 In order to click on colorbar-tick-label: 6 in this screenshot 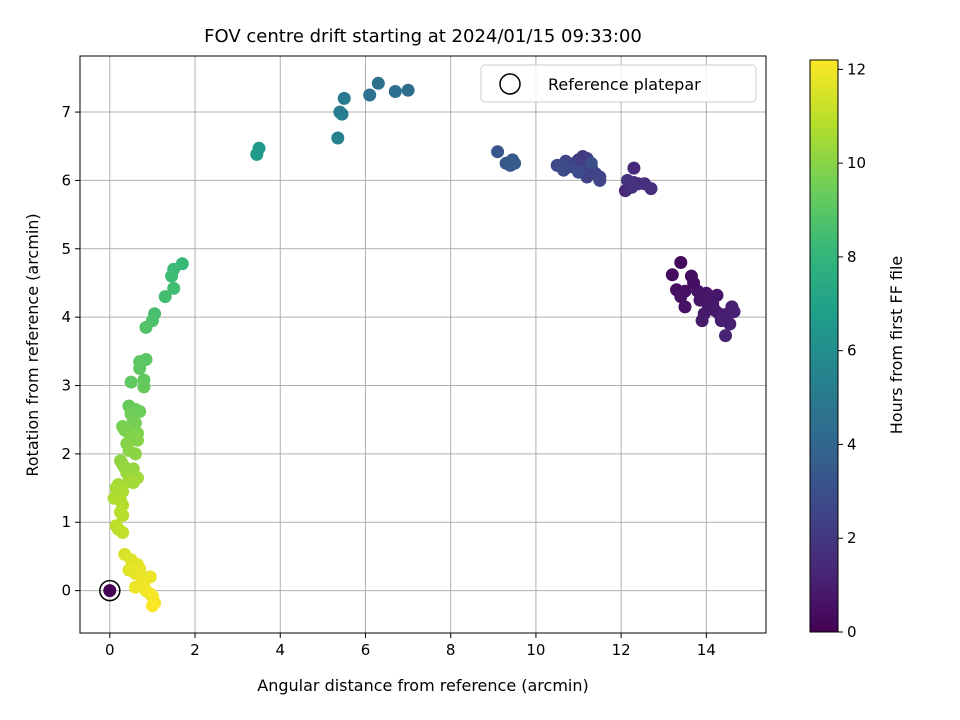, I will do `click(852, 351)`.